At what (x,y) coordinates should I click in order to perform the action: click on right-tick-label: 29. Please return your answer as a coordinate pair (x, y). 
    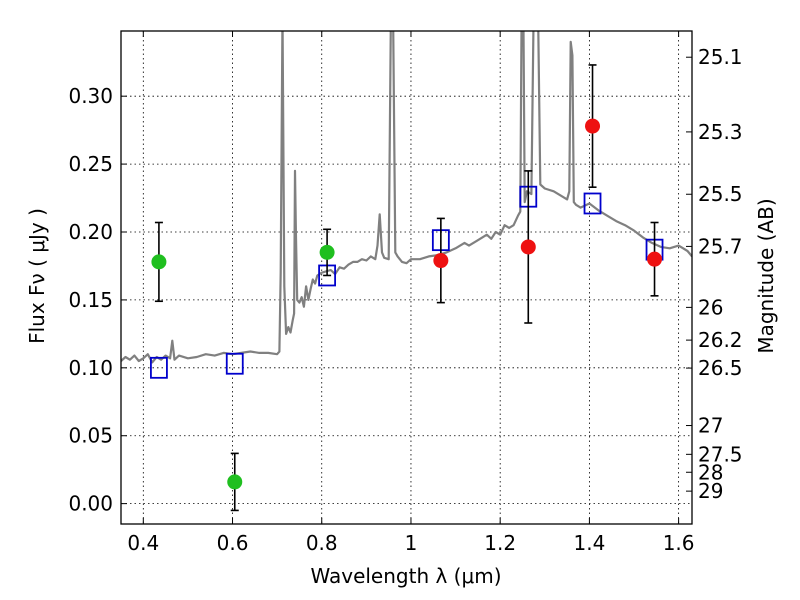
    Looking at the image, I should click on (710, 491).